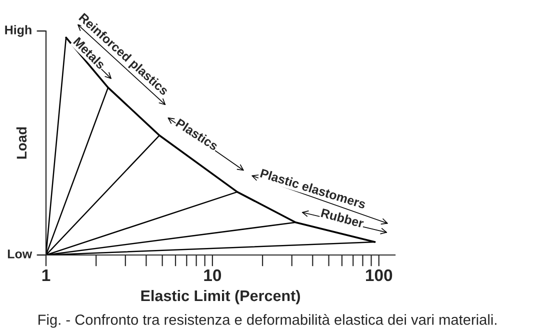  What do you see at coordinates (379, 275) in the screenshot?
I see `x-tick-label: 100` at bounding box center [379, 275].